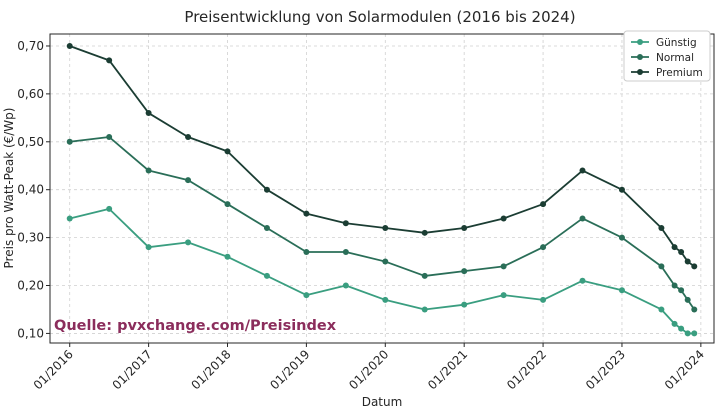 The height and width of the screenshot is (410, 715). What do you see at coordinates (30, 190) in the screenshot?
I see `y-tick-label: 0,40` at bounding box center [30, 190].